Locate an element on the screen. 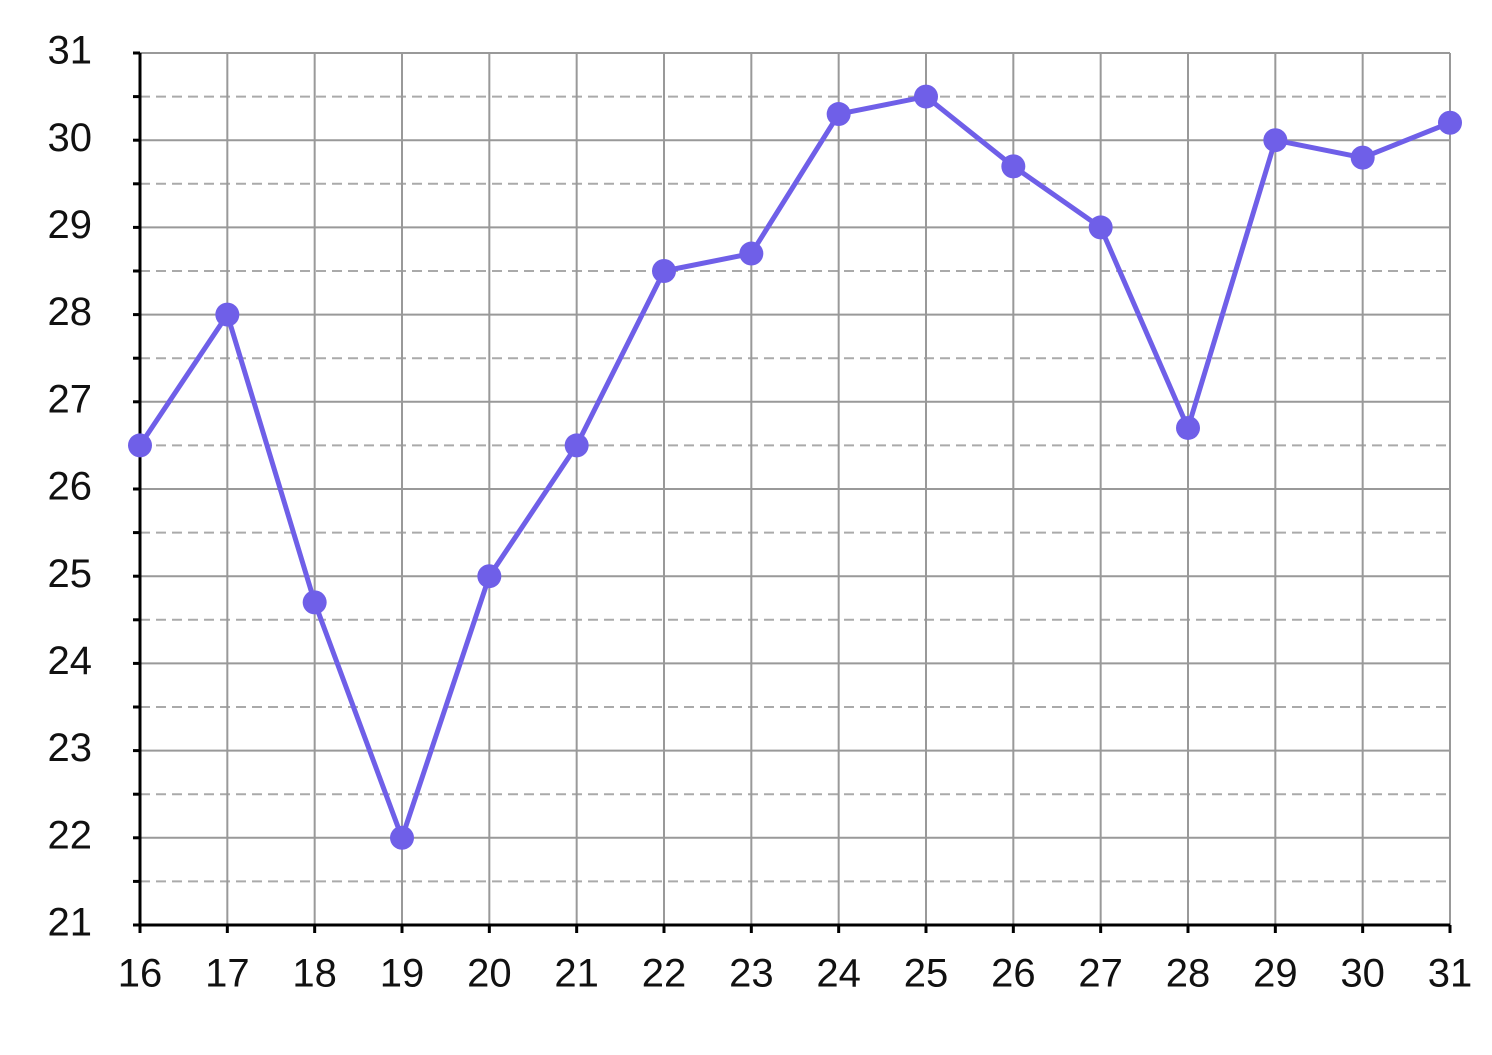 The width and height of the screenshot is (1492, 1055). y-tick-label: 23 is located at coordinates (70, 748).